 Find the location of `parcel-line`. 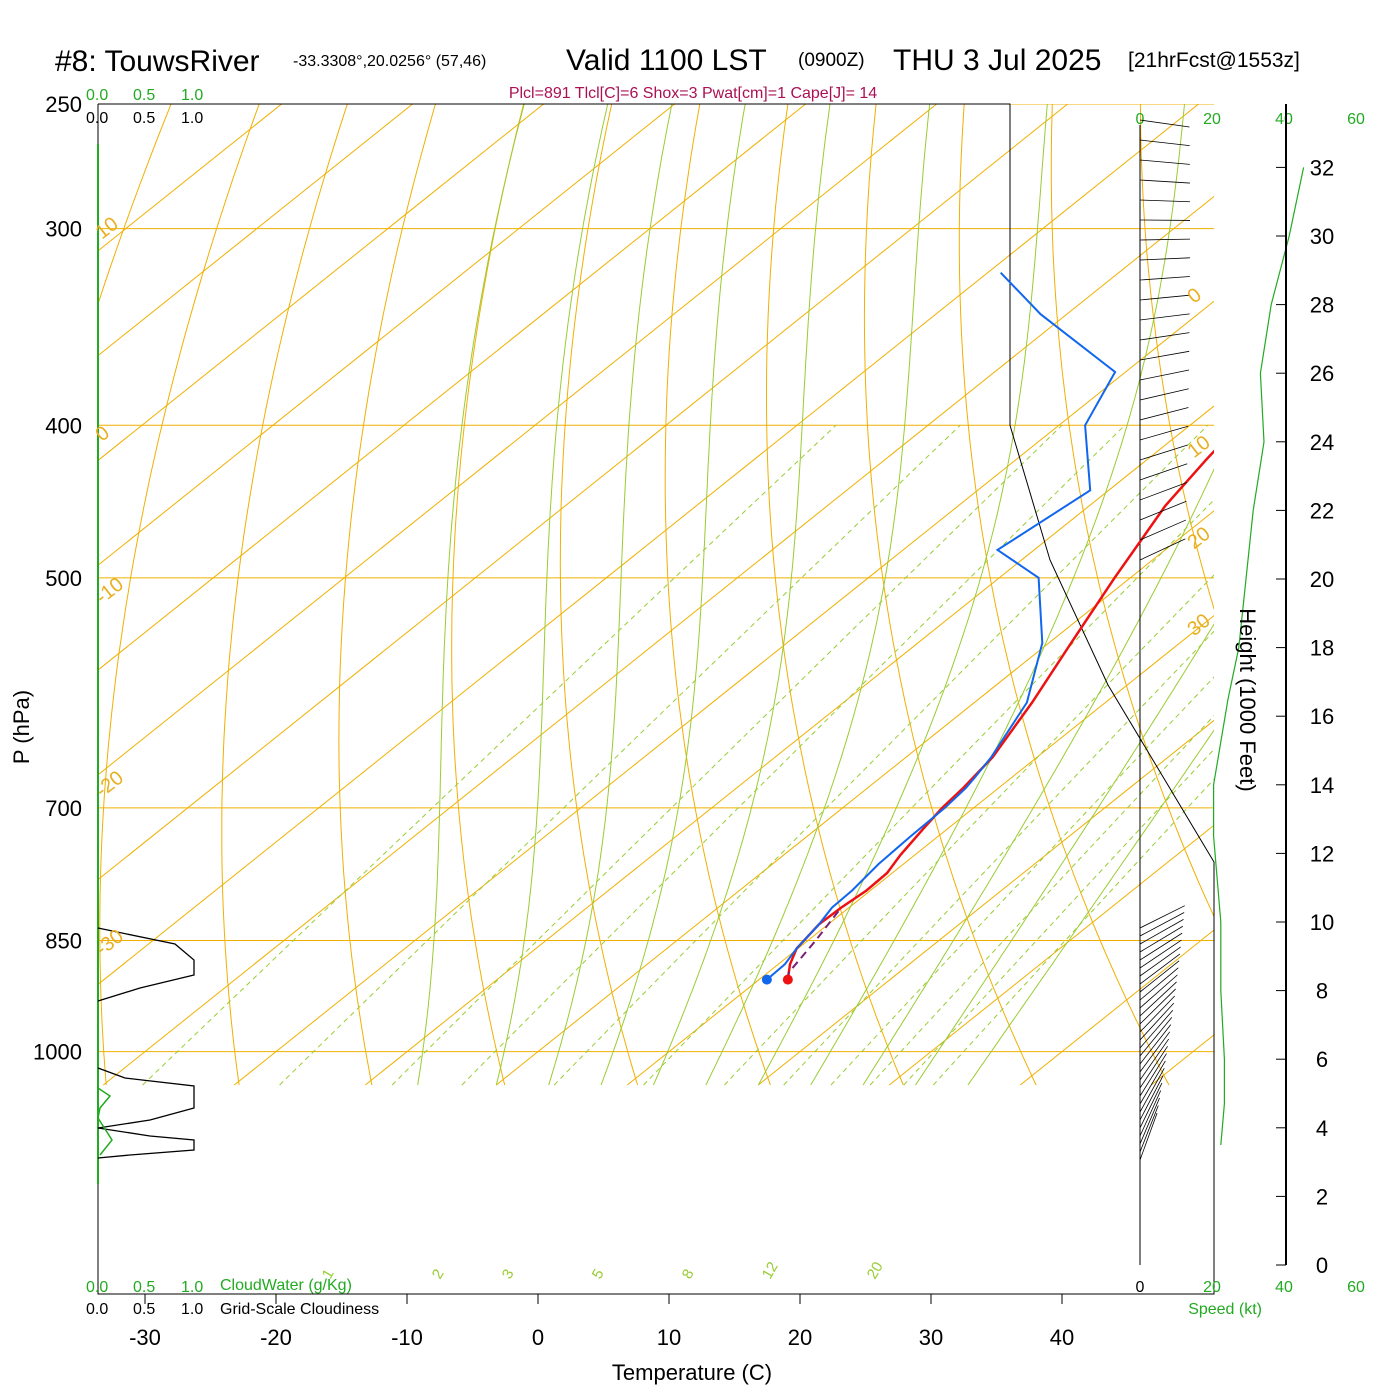

parcel-line is located at coordinates (814, 943).